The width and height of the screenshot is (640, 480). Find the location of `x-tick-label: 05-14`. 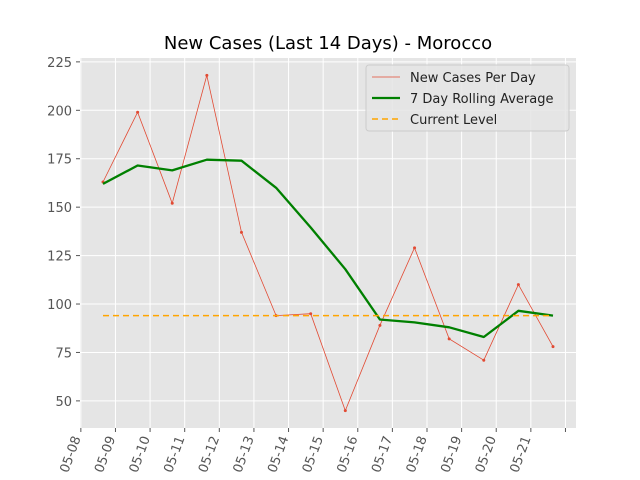

x-tick-label: 05-14 is located at coordinates (278, 454).